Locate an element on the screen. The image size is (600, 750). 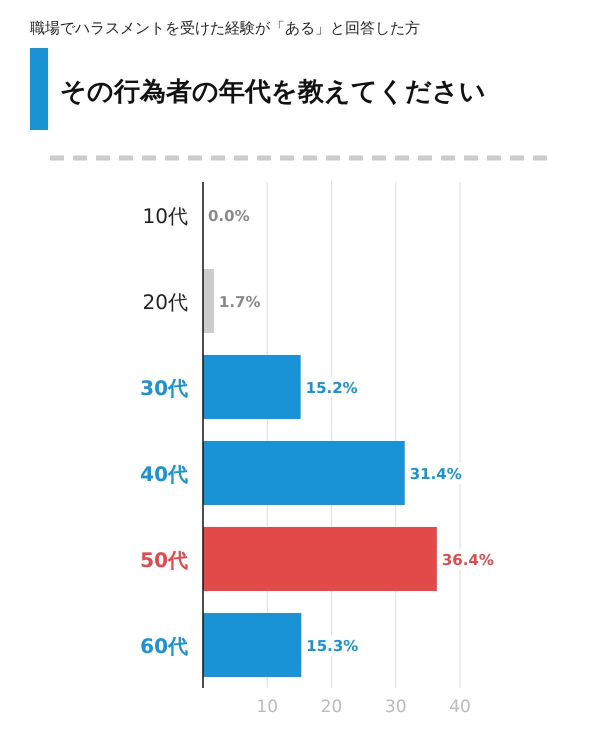
chart-title: その行為者の年代を教えてください is located at coordinates (273, 92).